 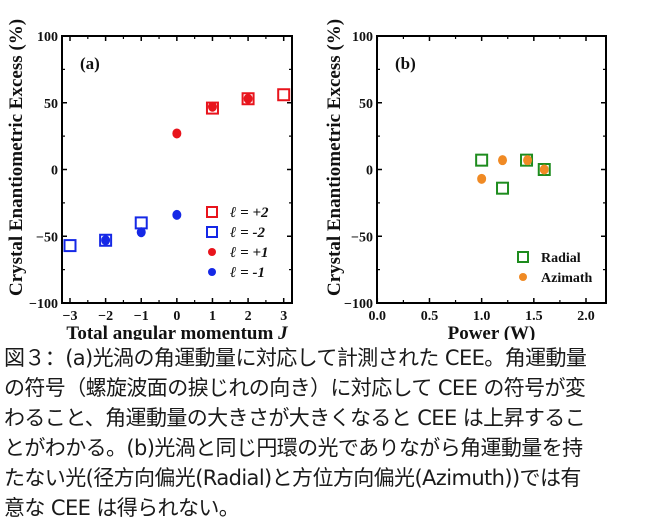 I want to click on legend-label: ℓ = +2, so click(x=249, y=213).